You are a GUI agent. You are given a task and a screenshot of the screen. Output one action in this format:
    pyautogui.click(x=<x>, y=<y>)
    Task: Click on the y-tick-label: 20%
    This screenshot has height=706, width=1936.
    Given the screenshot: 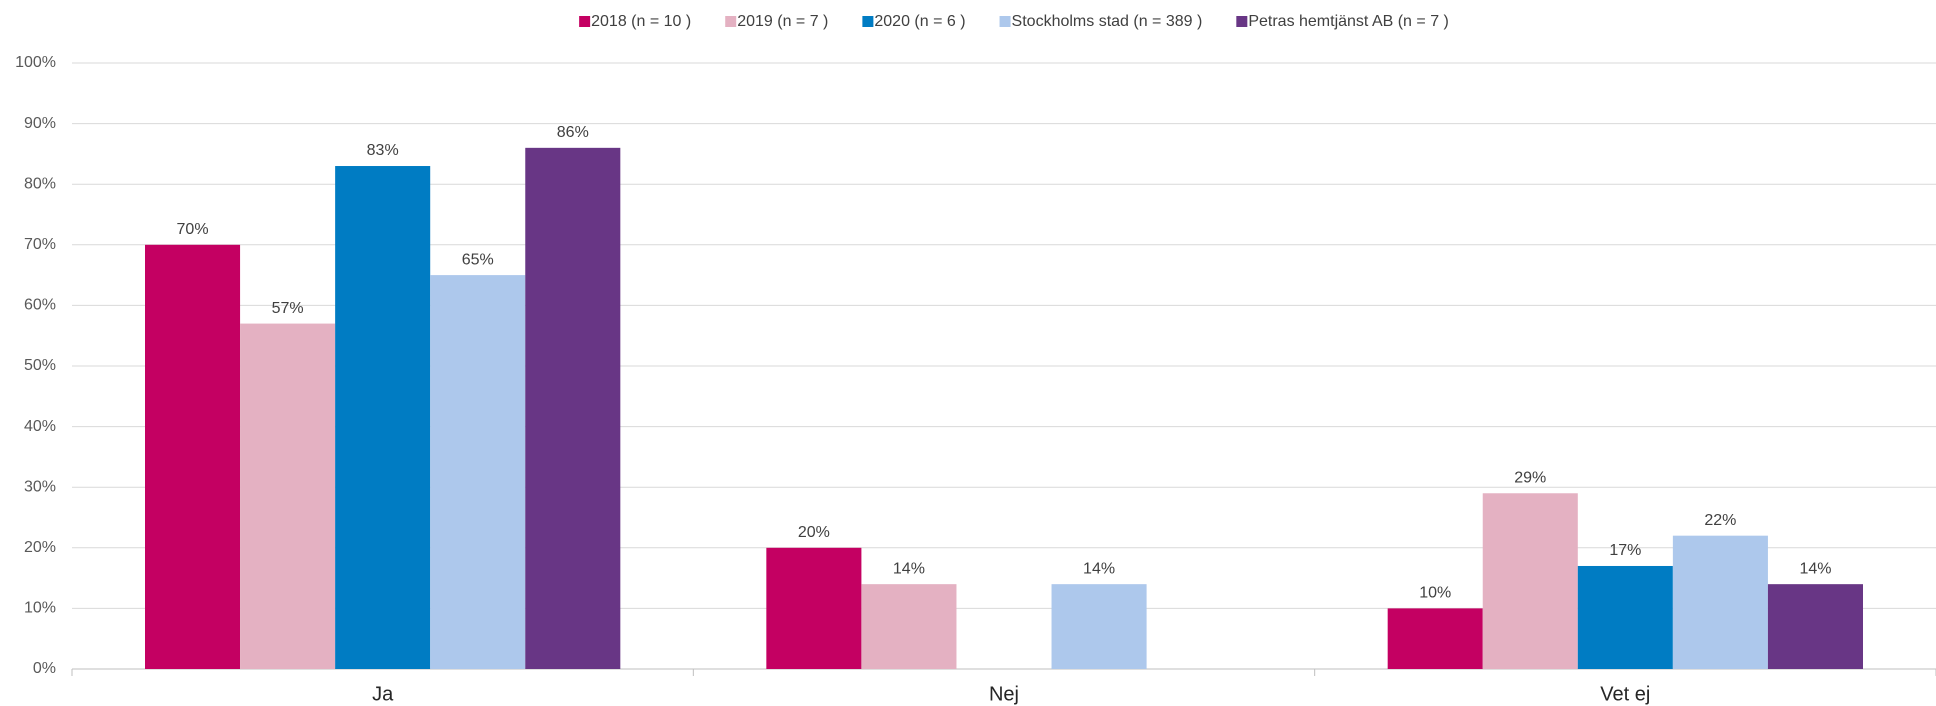 What is the action you would take?
    pyautogui.click(x=40, y=547)
    